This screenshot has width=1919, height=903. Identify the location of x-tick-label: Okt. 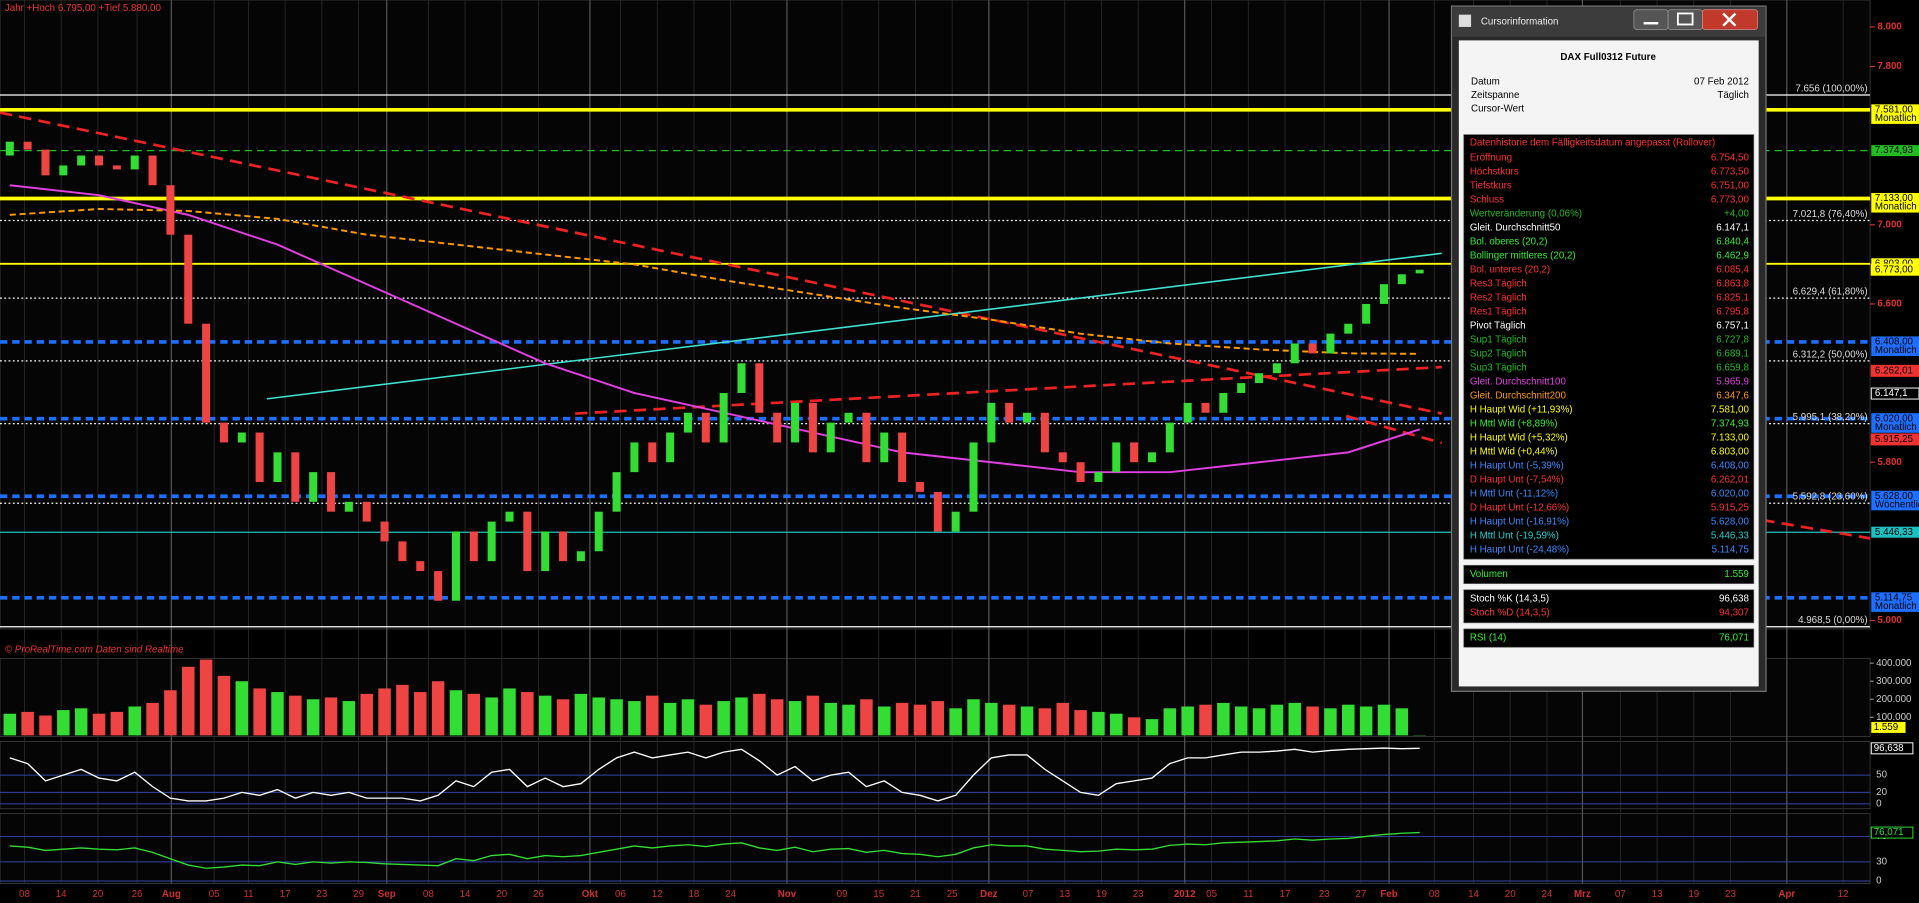
(590, 894).